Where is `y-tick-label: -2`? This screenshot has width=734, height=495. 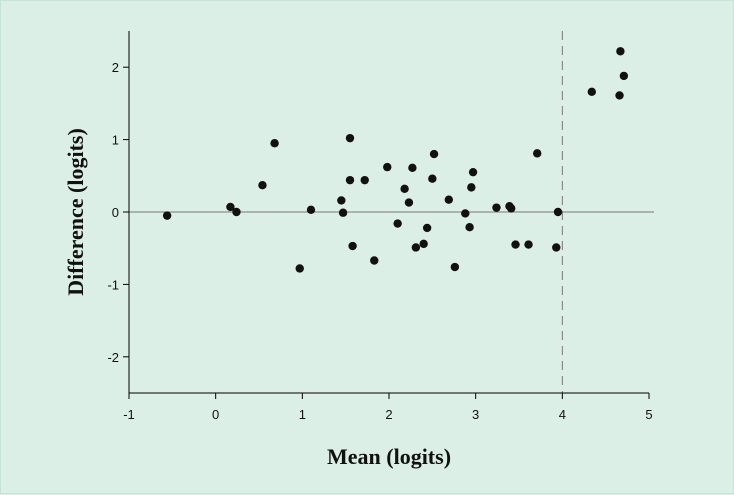
y-tick-label: -2 is located at coordinates (113, 357).